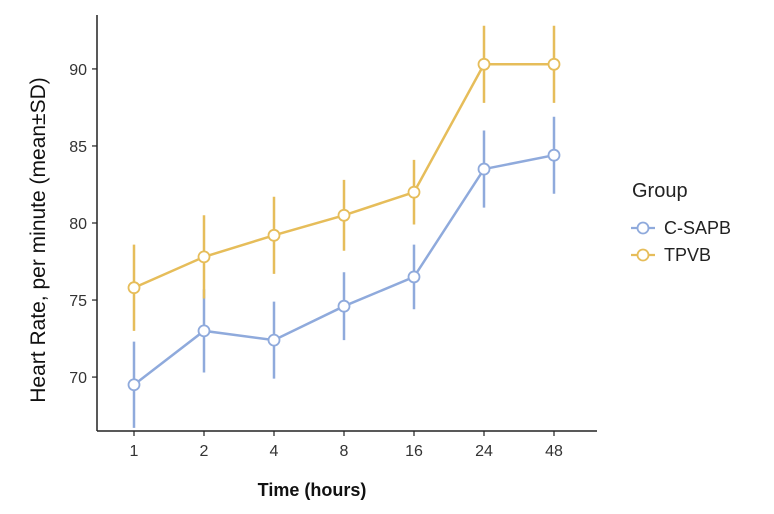 The image size is (774, 514). I want to click on x-tick-label: 8, so click(344, 451).